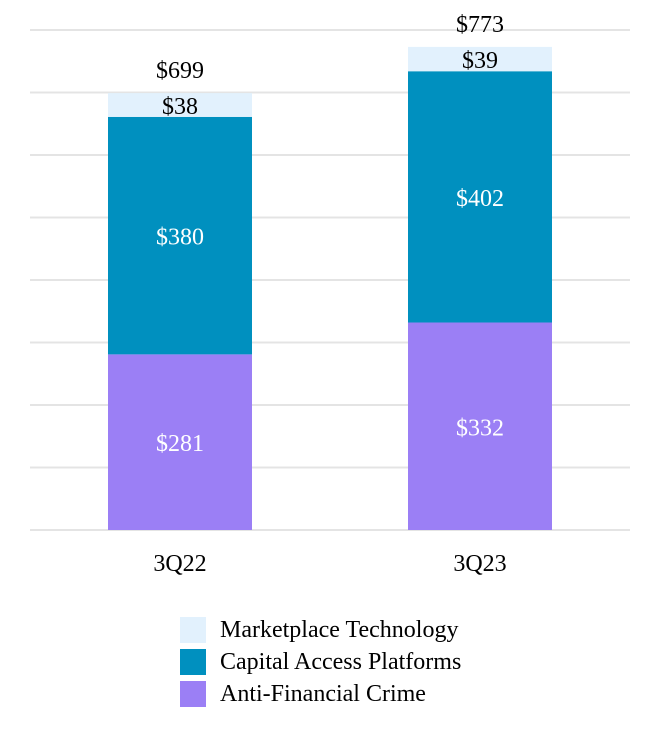  Describe the element at coordinates (341, 661) in the screenshot. I see `legend-label: Capital Access Platforms` at that location.